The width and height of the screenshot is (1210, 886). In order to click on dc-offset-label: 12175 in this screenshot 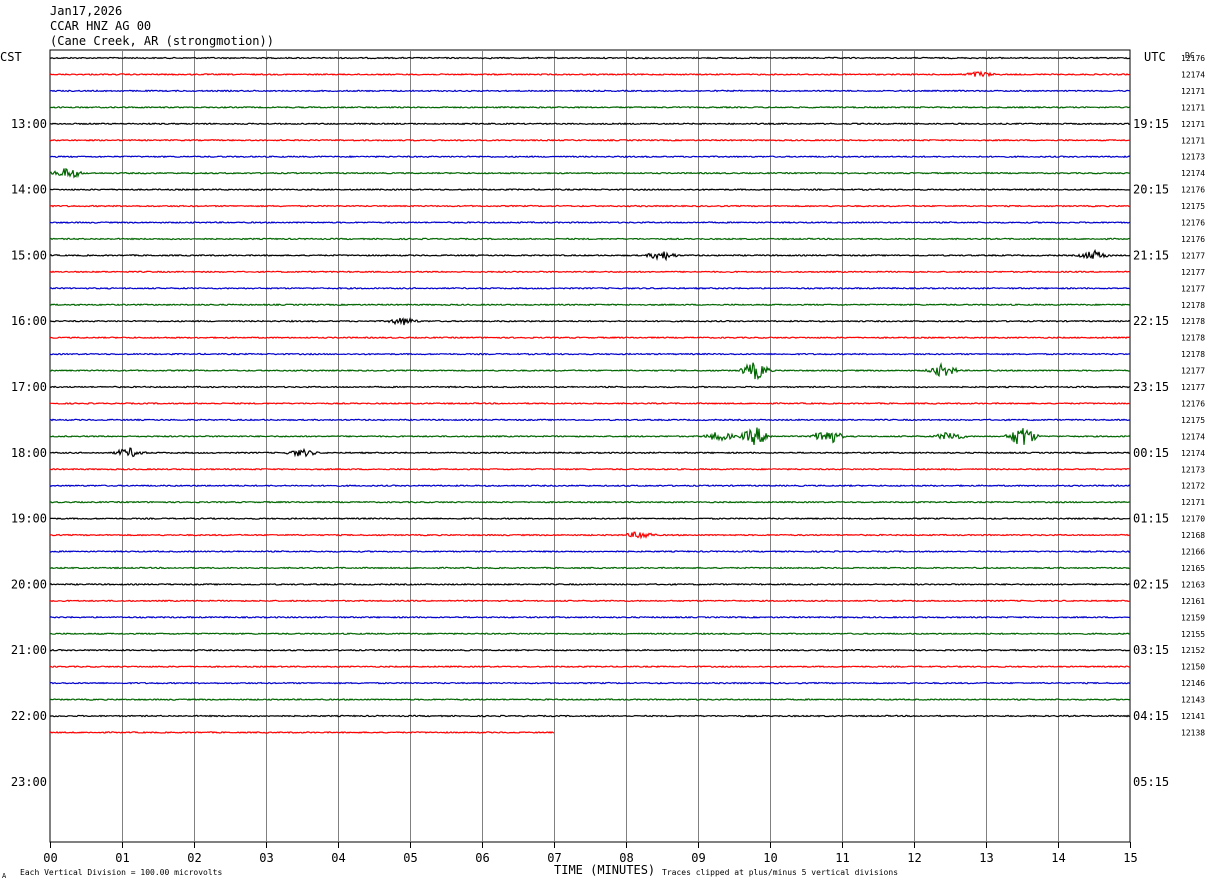, I will do `click(1193, 206)`.